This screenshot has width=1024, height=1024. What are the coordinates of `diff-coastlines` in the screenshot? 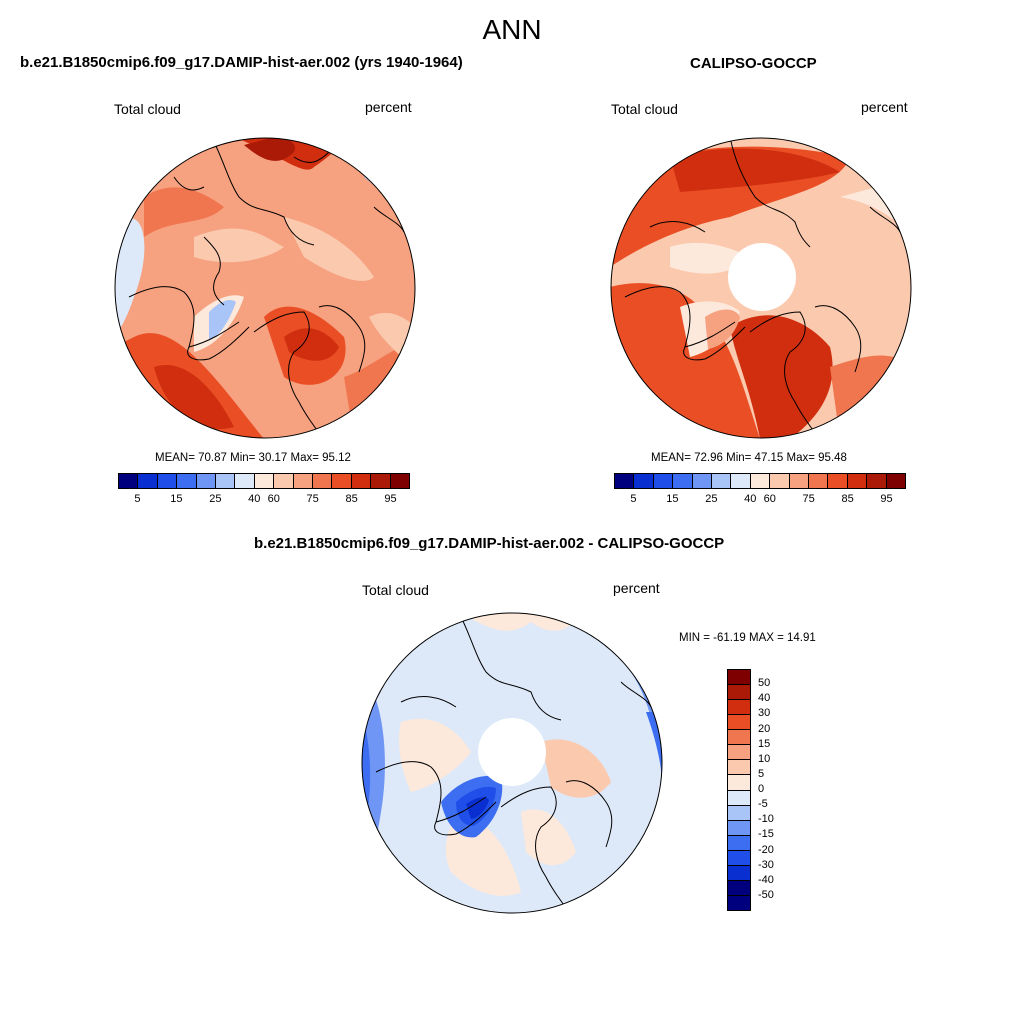 It's located at (513, 764).